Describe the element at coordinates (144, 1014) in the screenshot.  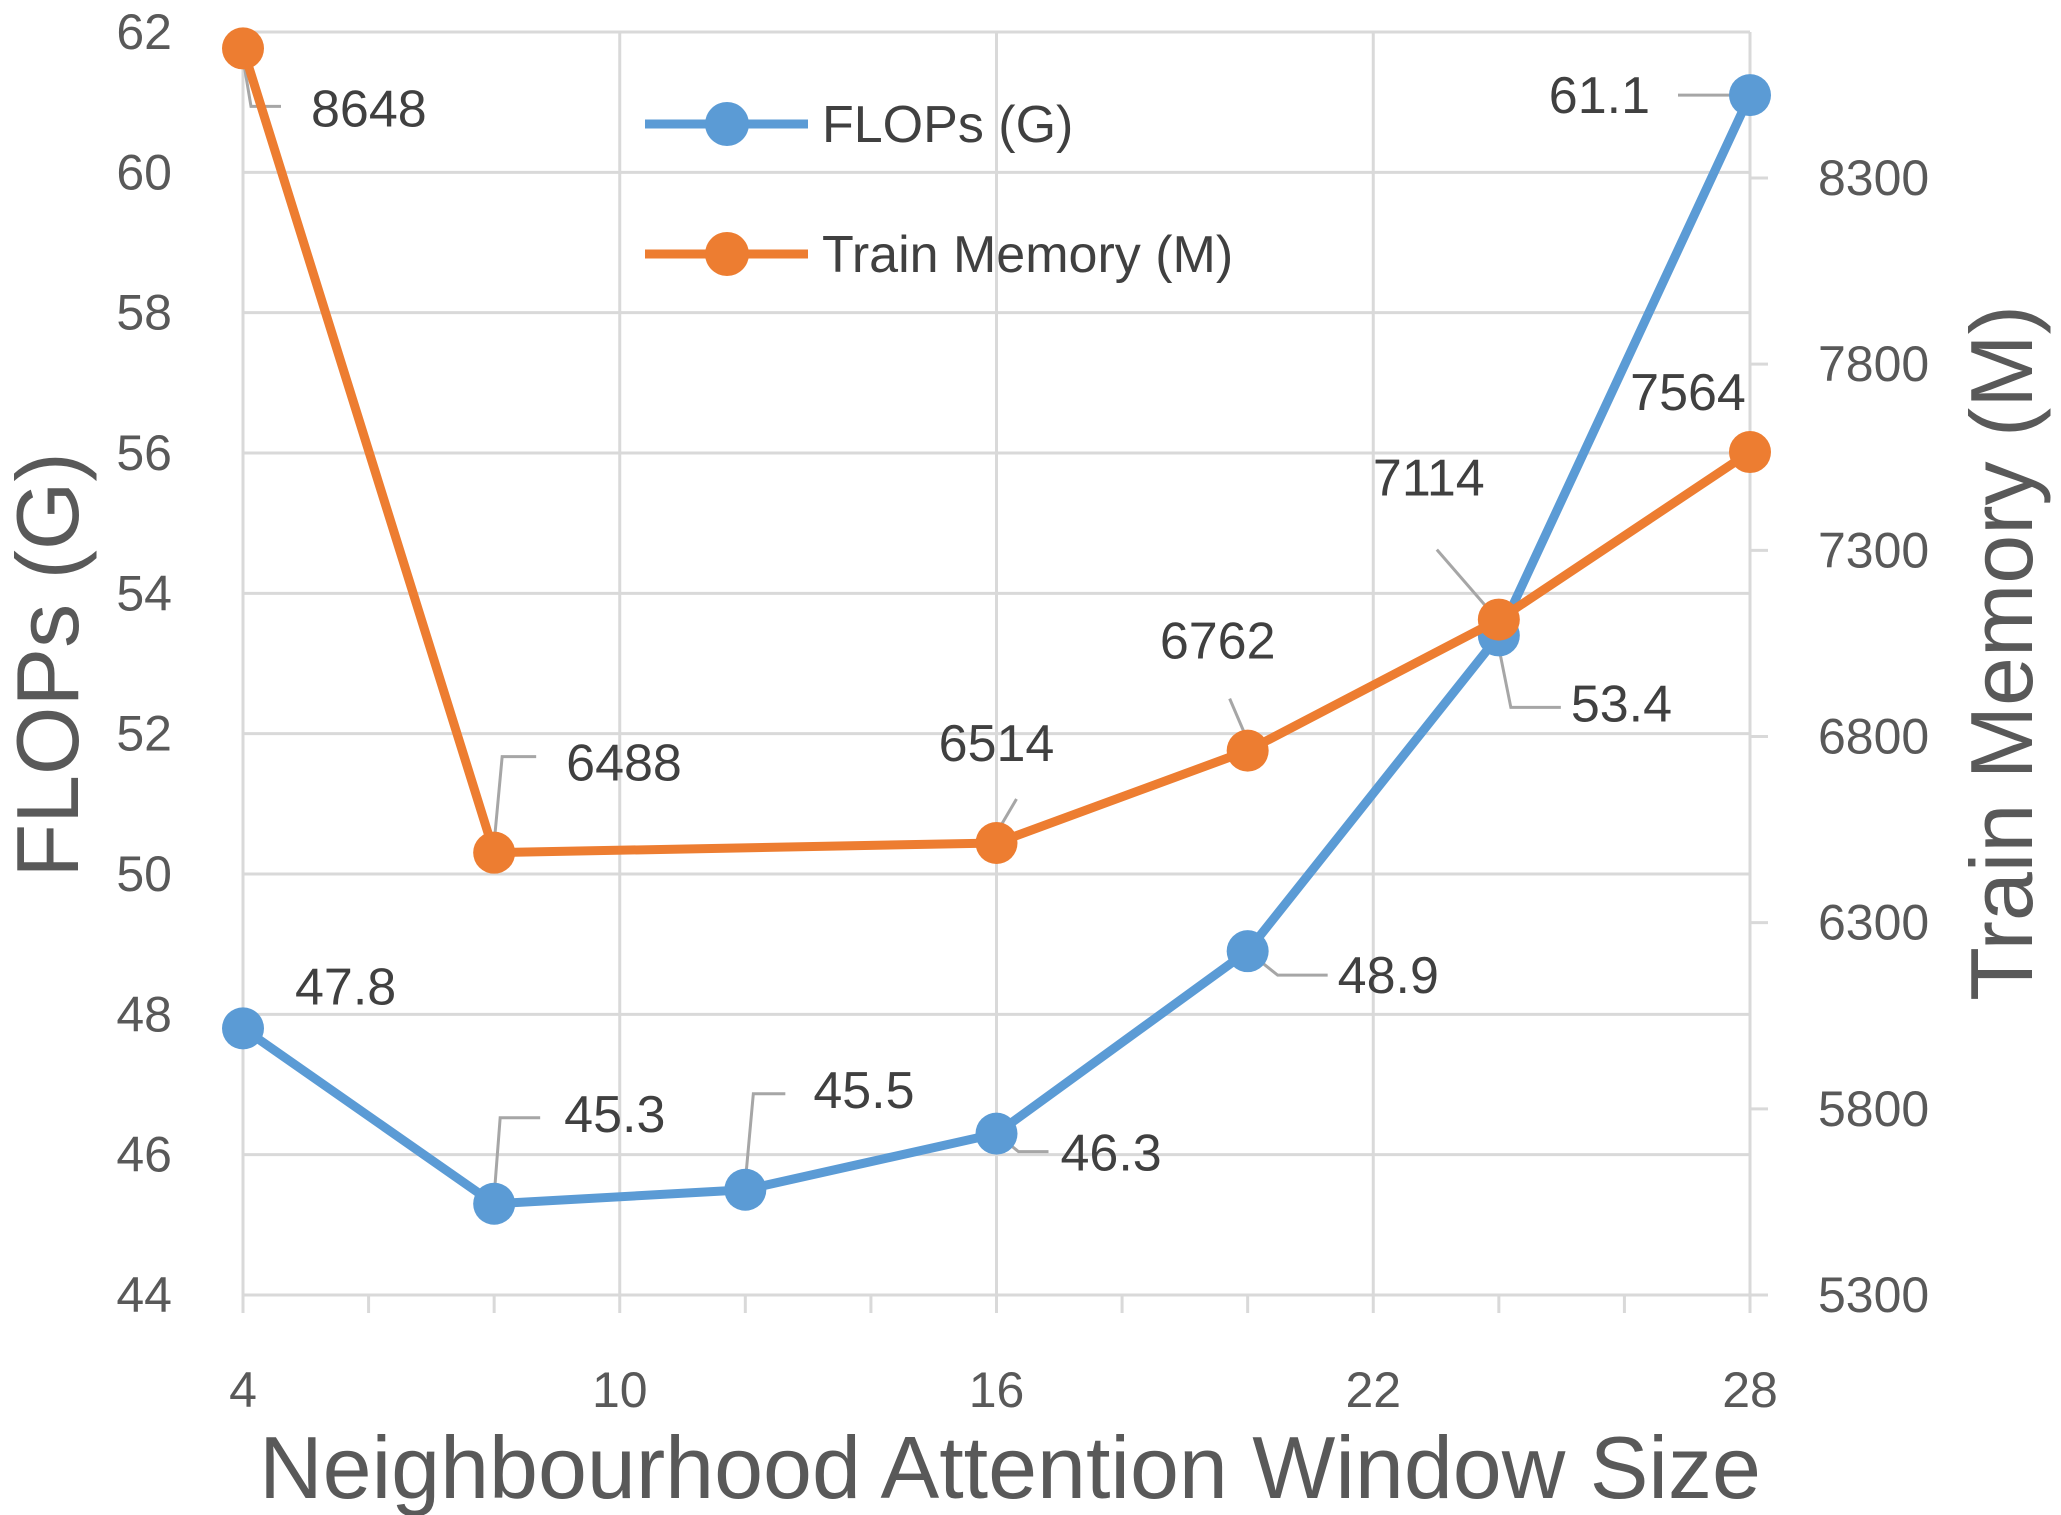
I see `y-tick-label: 48` at that location.